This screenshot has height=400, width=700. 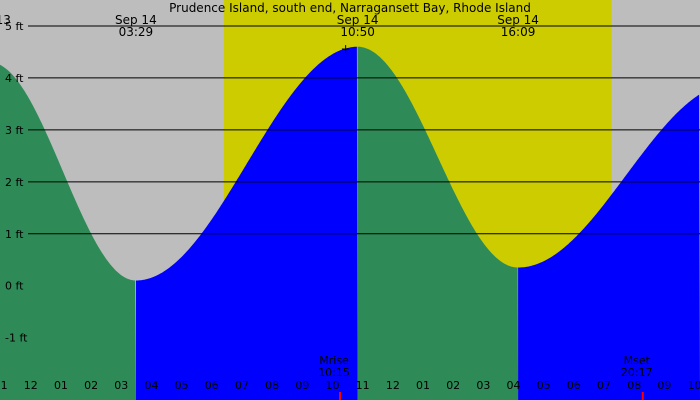 What do you see at coordinates (14, 78) in the screenshot?
I see `y-tick-label: 4 ft` at bounding box center [14, 78].